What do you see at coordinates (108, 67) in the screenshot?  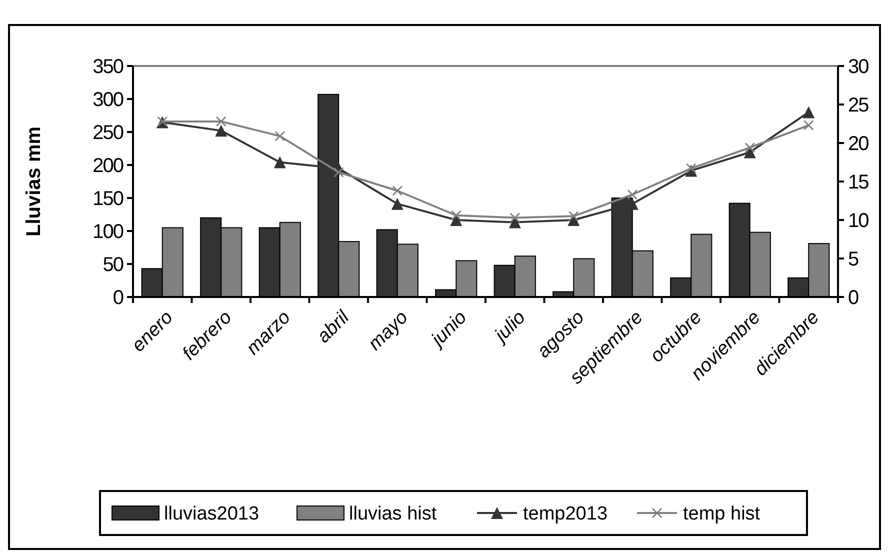 I see `y-tick-label: 350` at bounding box center [108, 67].